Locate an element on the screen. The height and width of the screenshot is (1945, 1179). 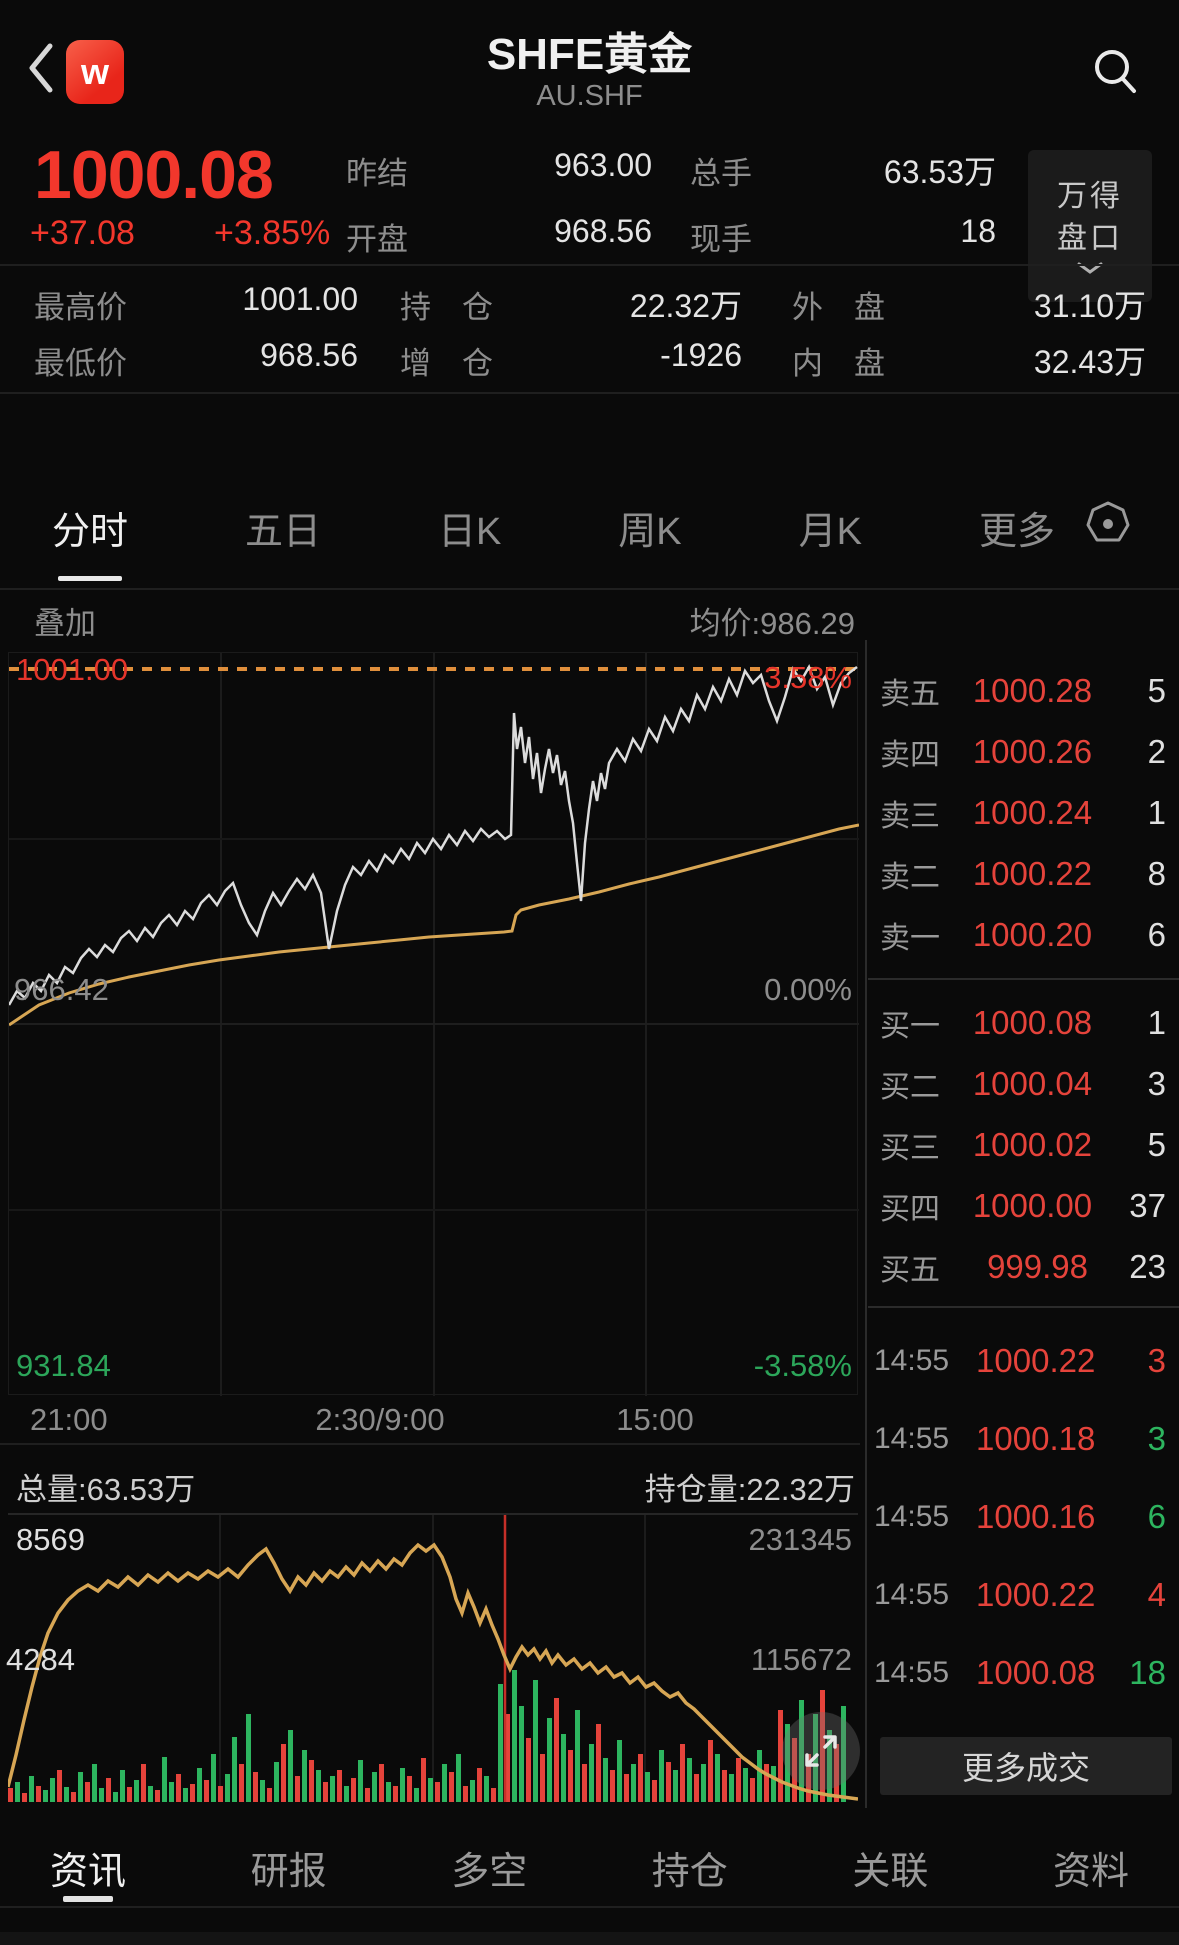
trade-price: 1000.16 is located at coordinates (1036, 1516).